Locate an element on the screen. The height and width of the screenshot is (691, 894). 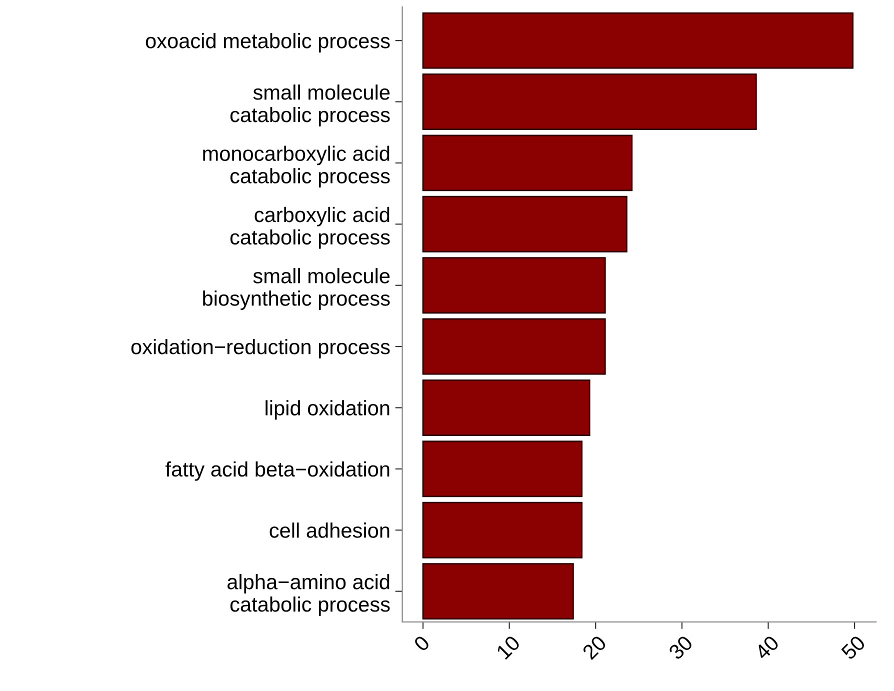
x-tick-label: 50 is located at coordinates (853, 647).